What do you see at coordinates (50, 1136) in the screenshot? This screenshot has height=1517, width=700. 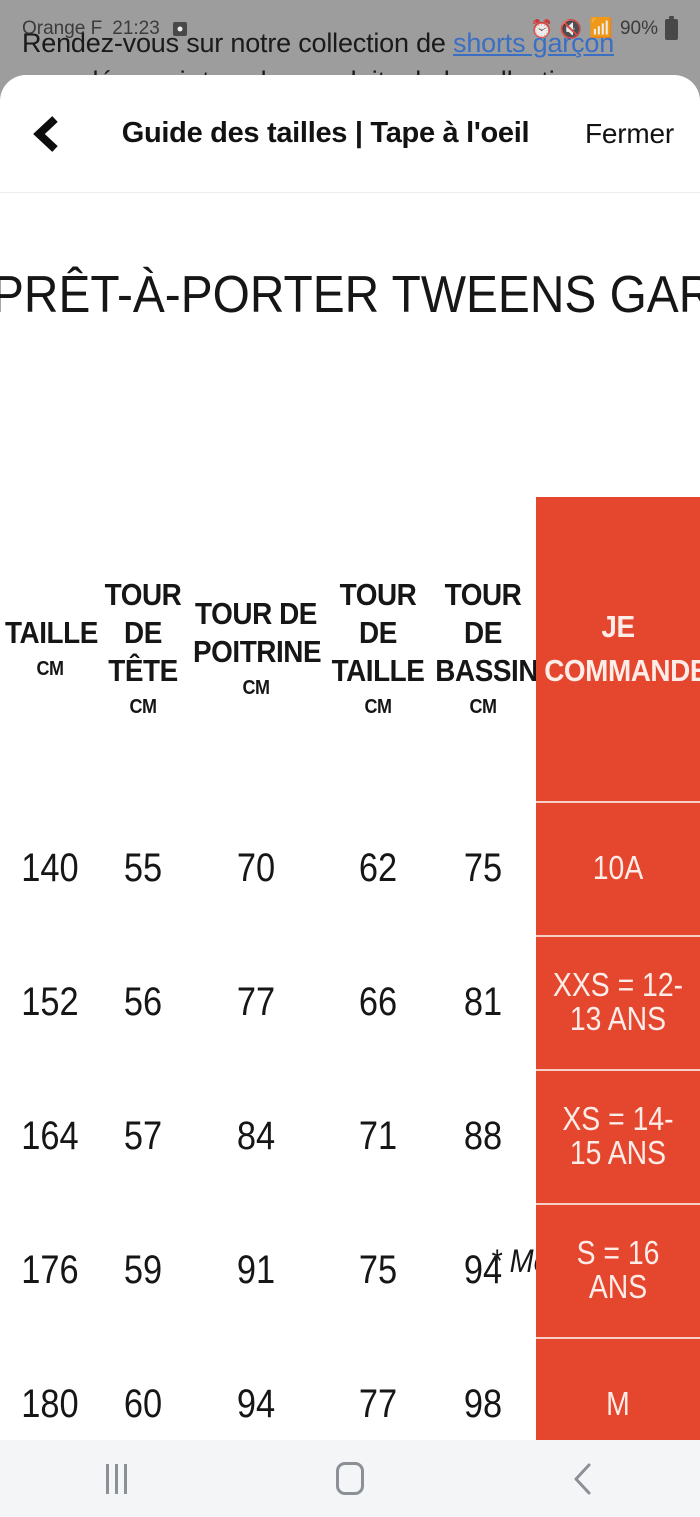 I see `cell-taille: 164` at bounding box center [50, 1136].